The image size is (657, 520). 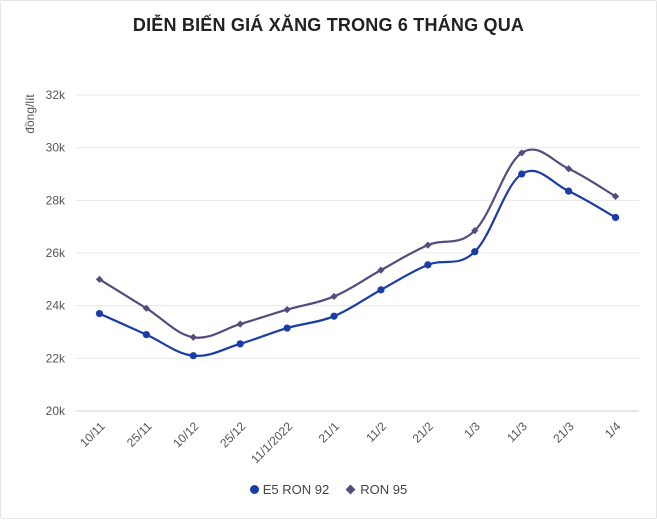 I want to click on x-tick-label: 10/11, so click(x=92, y=434).